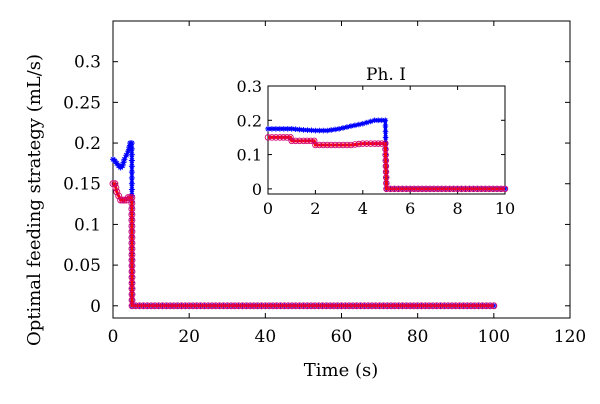 The image size is (600, 404). I want to click on y-tick-label: 0.3, so click(249, 86).